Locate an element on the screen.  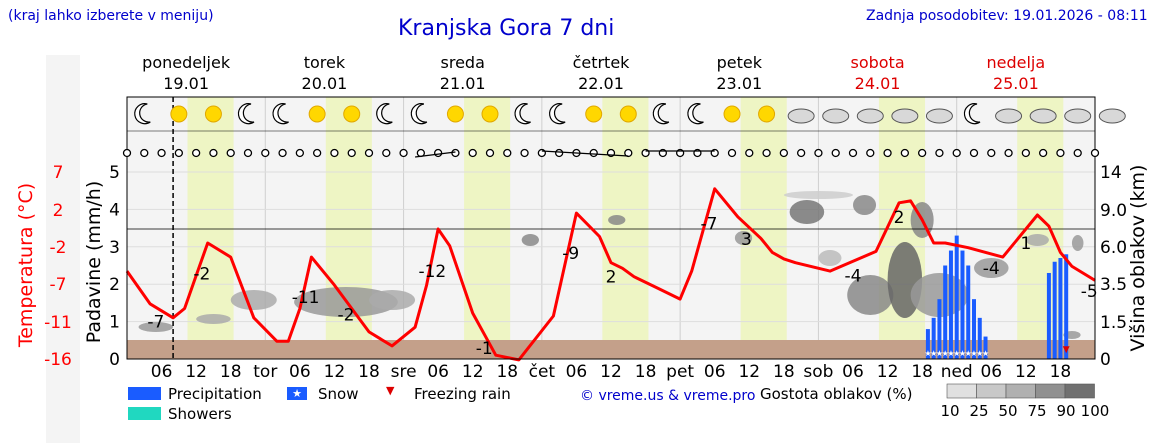
day-name-5: sobota is located at coordinates (877, 62).